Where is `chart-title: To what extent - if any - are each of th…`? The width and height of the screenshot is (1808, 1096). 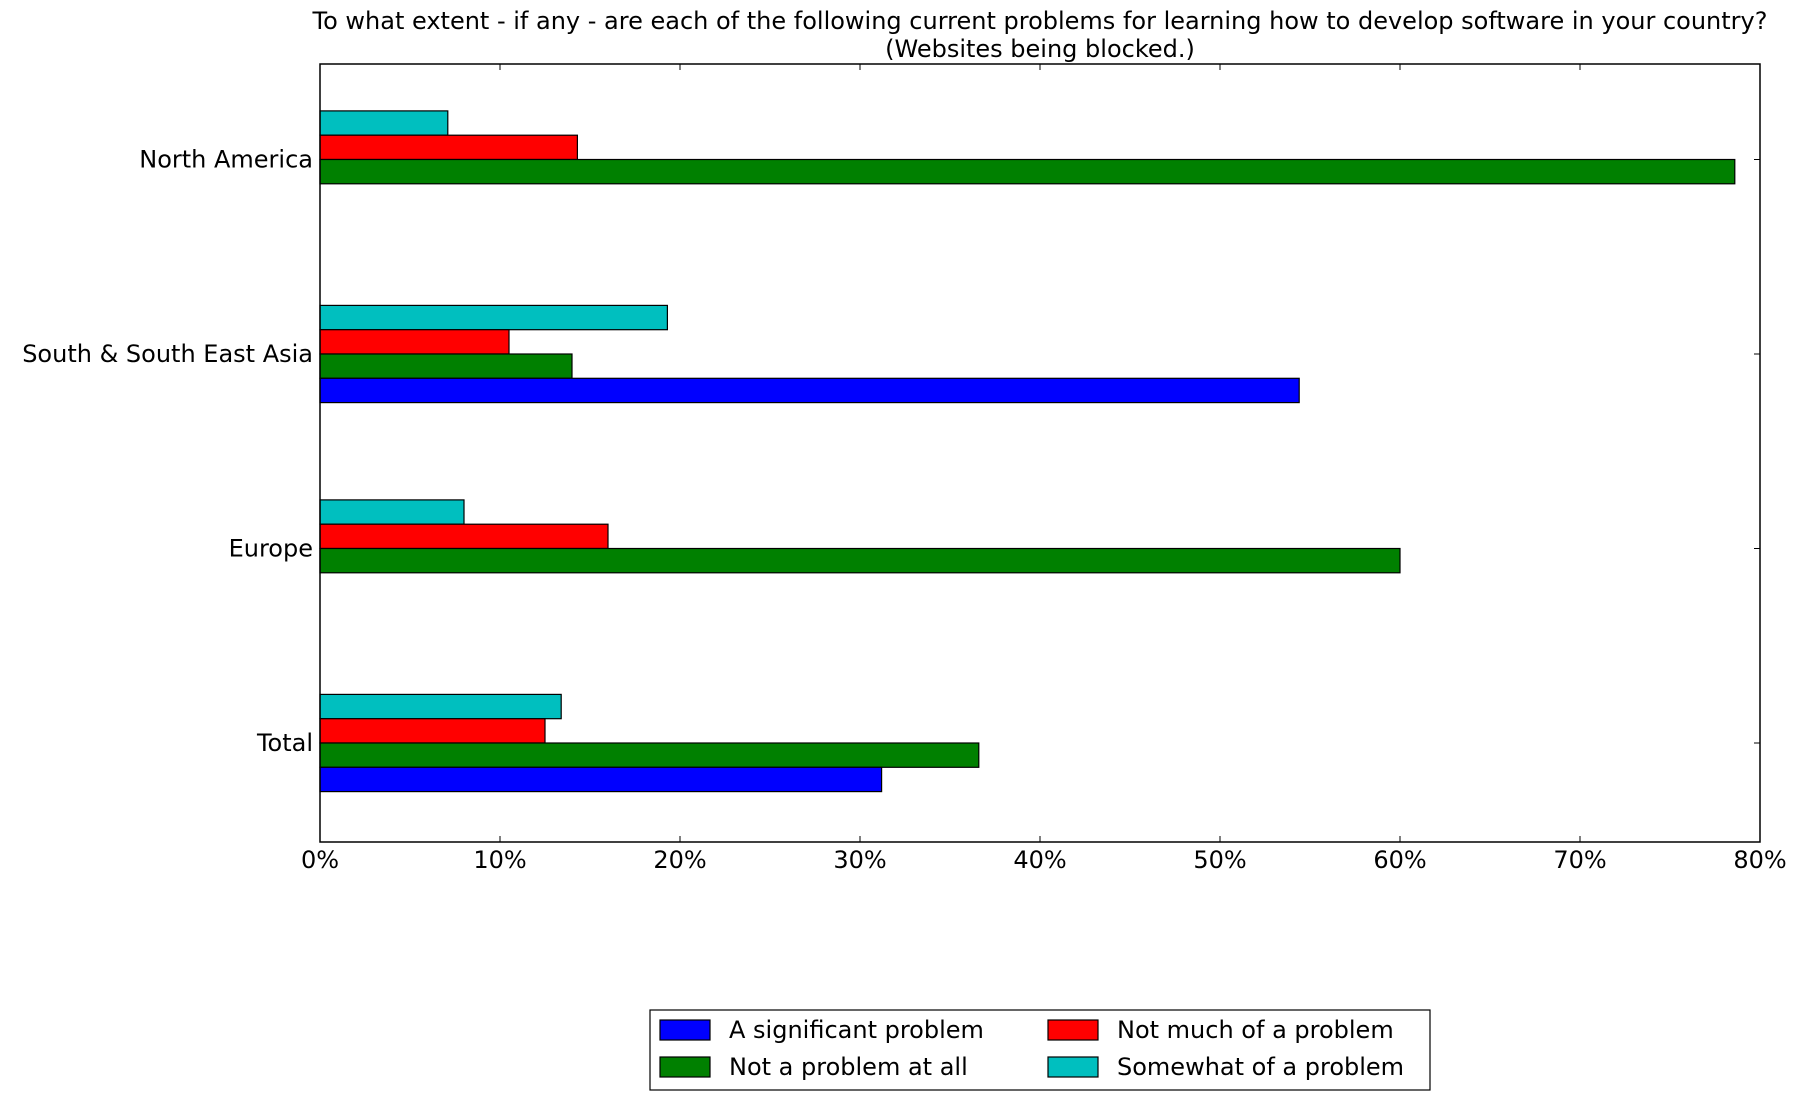 chart-title: To what extent - if any - are each of th… is located at coordinates (1040, 21).